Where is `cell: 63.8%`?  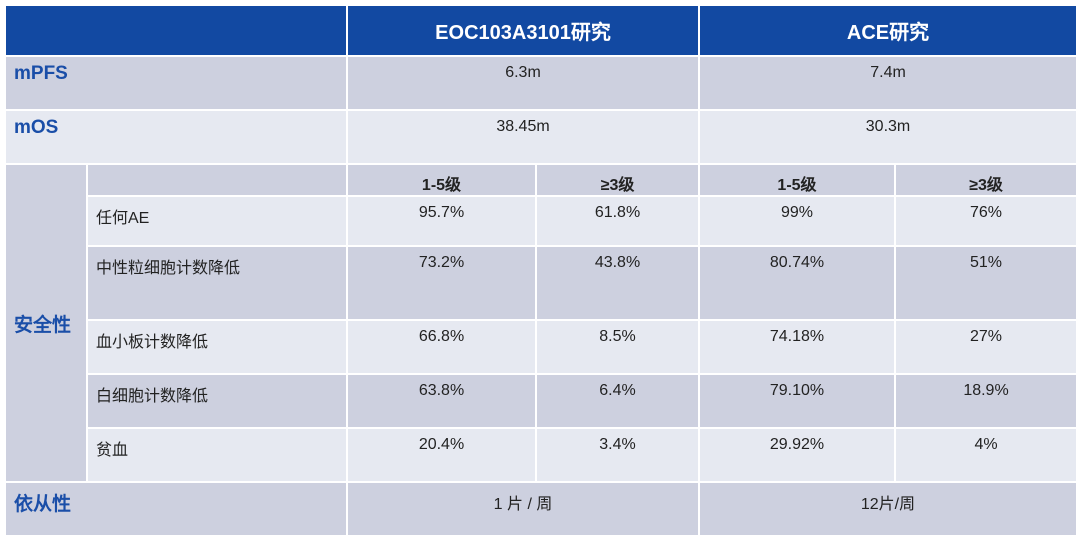 cell: 63.8% is located at coordinates (441, 401).